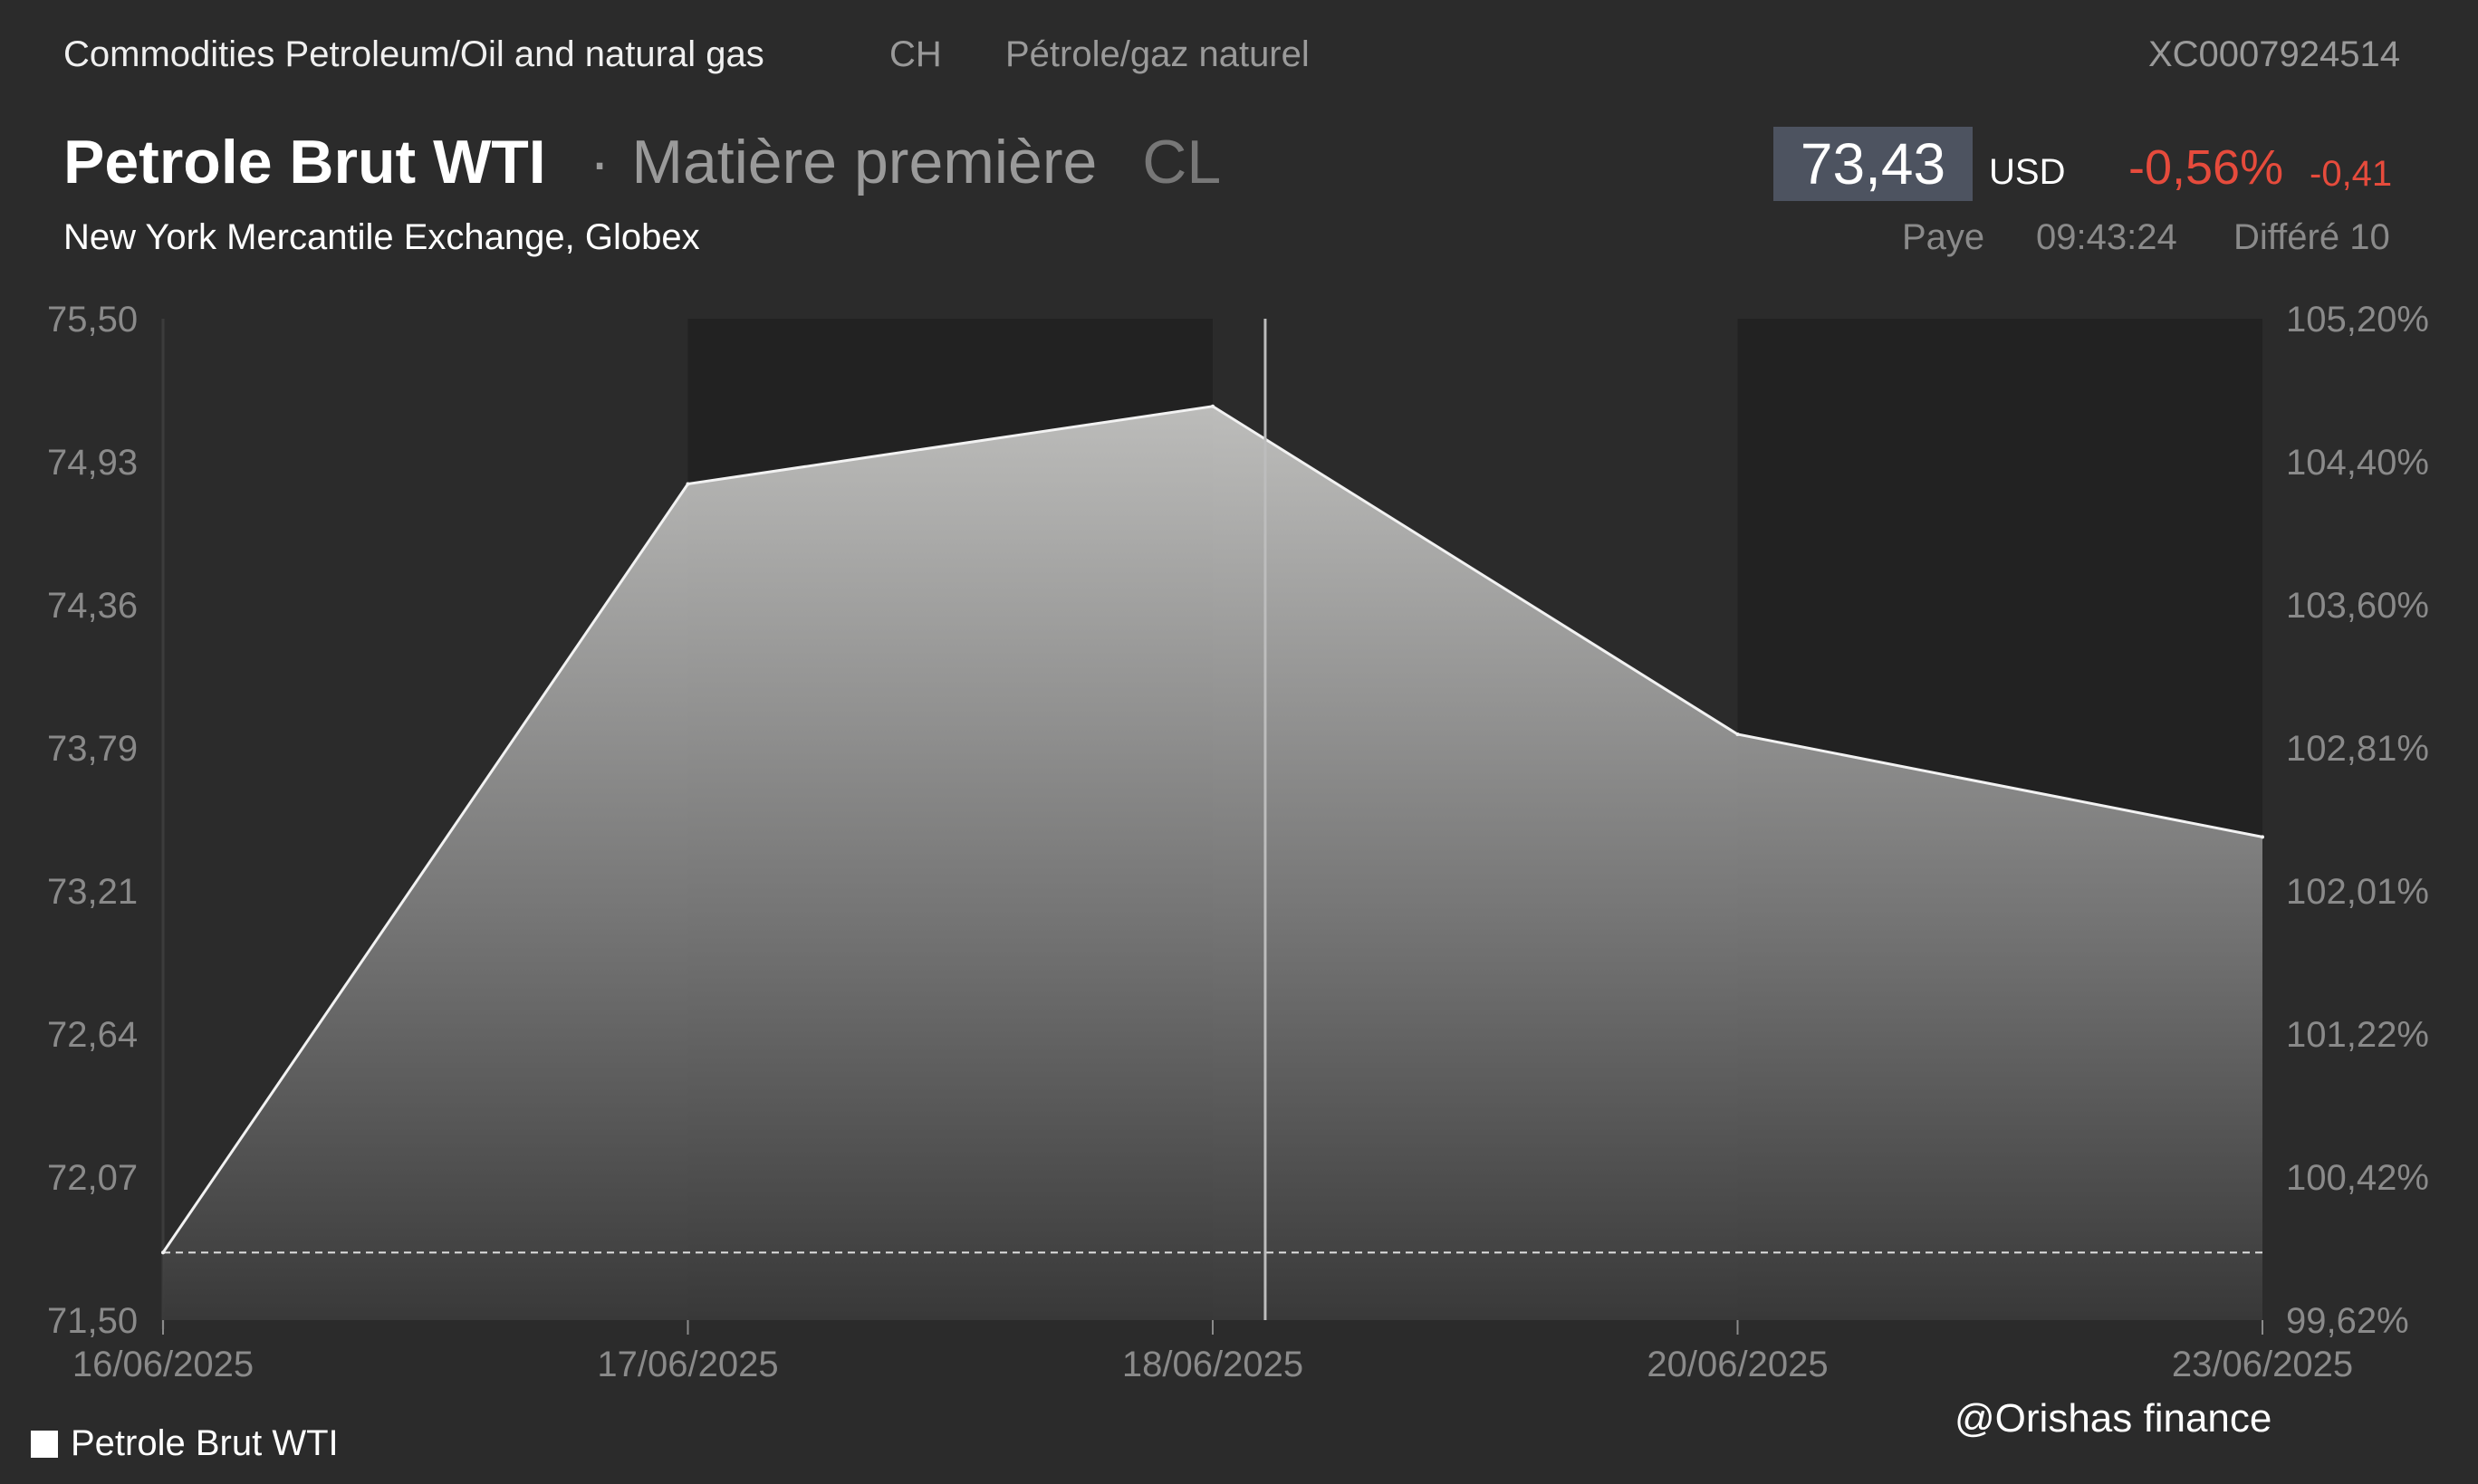  I want to click on change-percent: -0,56%, so click(2206, 167).